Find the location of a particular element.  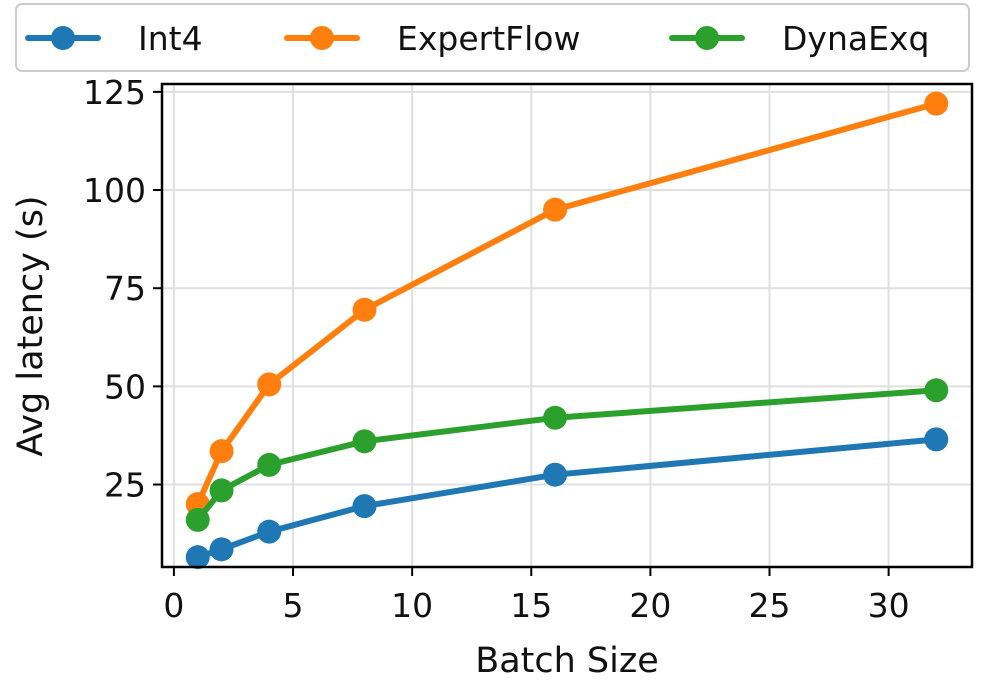

x-tick-label: 0 is located at coordinates (173, 605).